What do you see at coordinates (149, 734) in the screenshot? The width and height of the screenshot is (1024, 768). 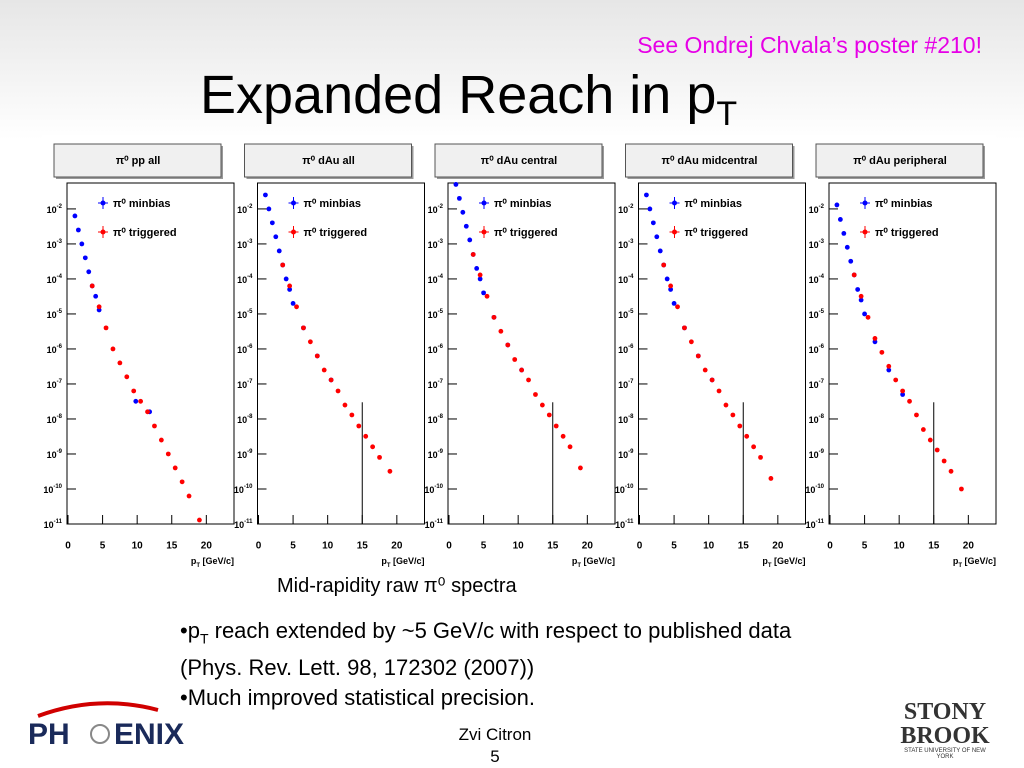 I see `logo-text: ENIX` at bounding box center [149, 734].